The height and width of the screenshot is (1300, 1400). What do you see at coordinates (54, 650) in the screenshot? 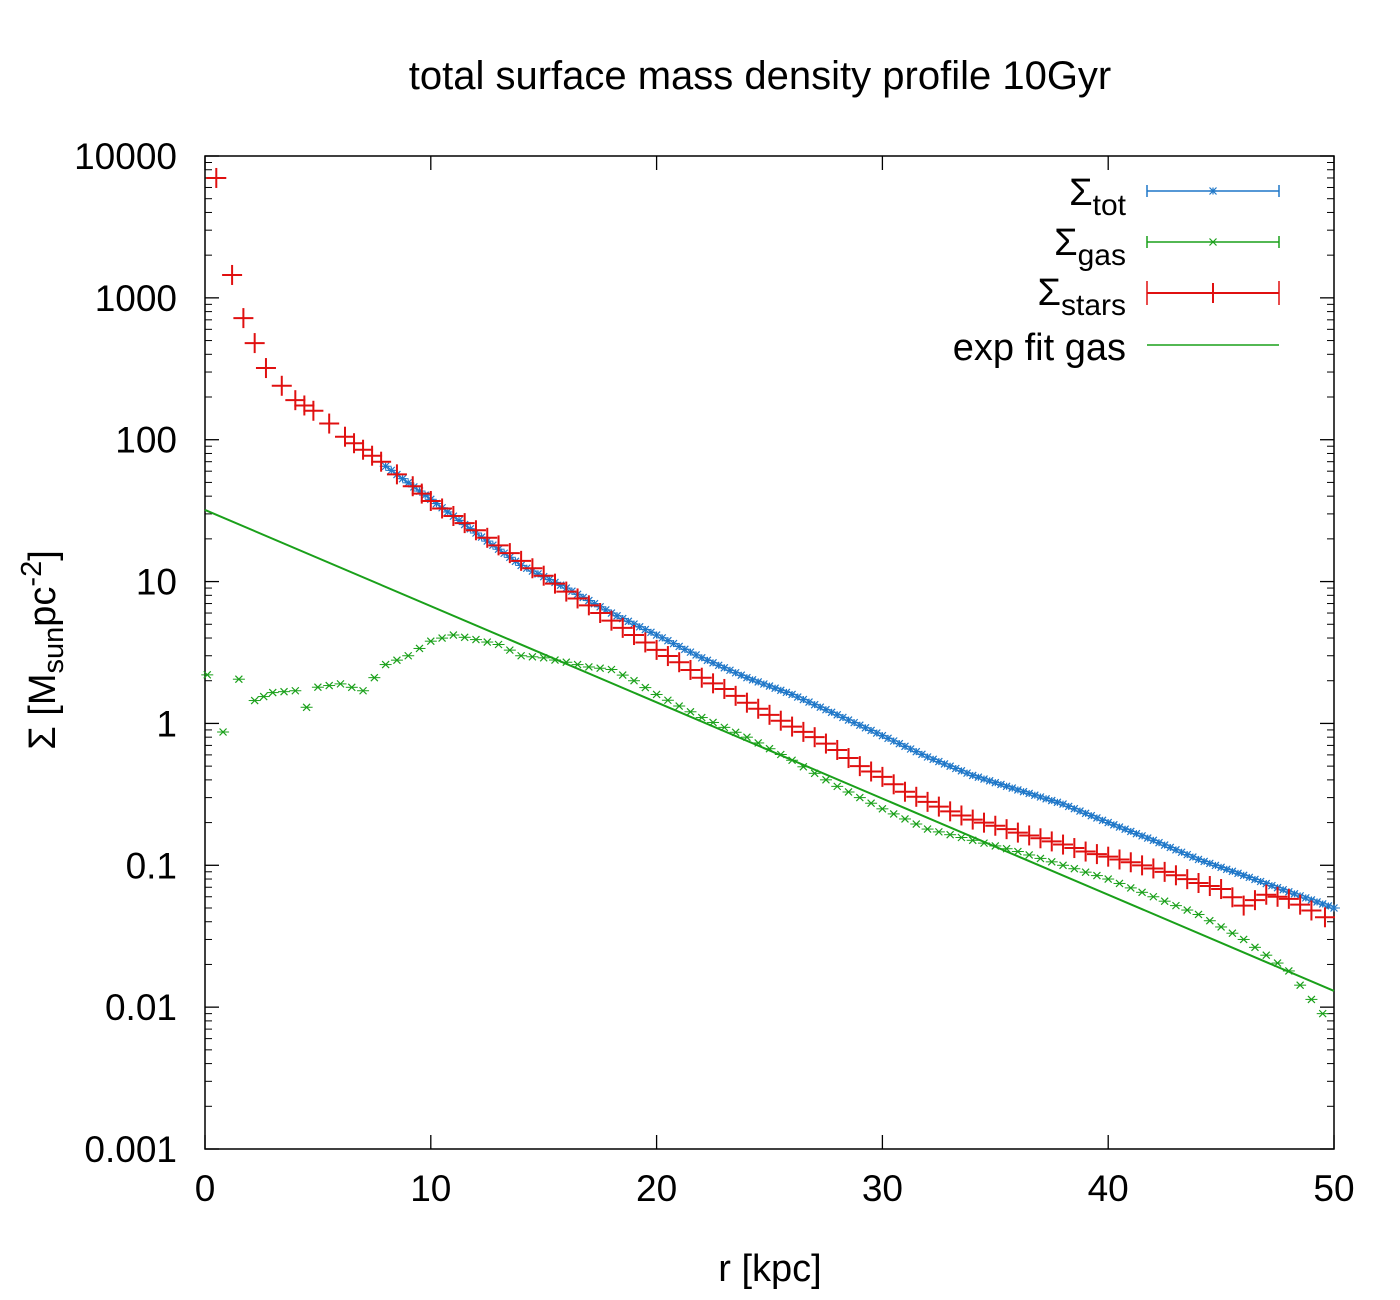
I see `y-axis-title-sub: sun` at bounding box center [54, 650].